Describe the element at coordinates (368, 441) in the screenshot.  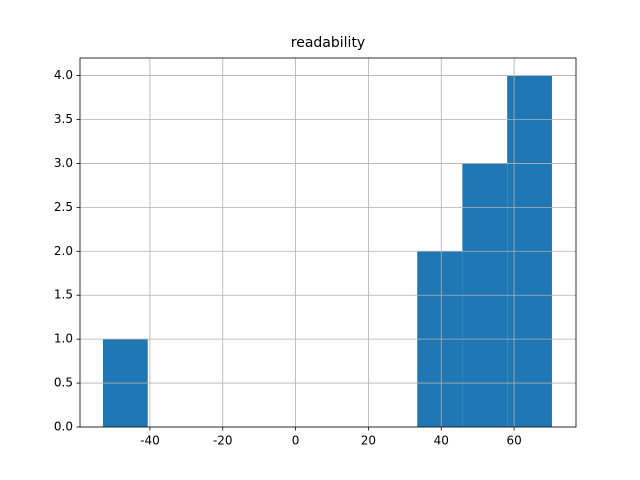
I see `x-tick-label: 20` at that location.